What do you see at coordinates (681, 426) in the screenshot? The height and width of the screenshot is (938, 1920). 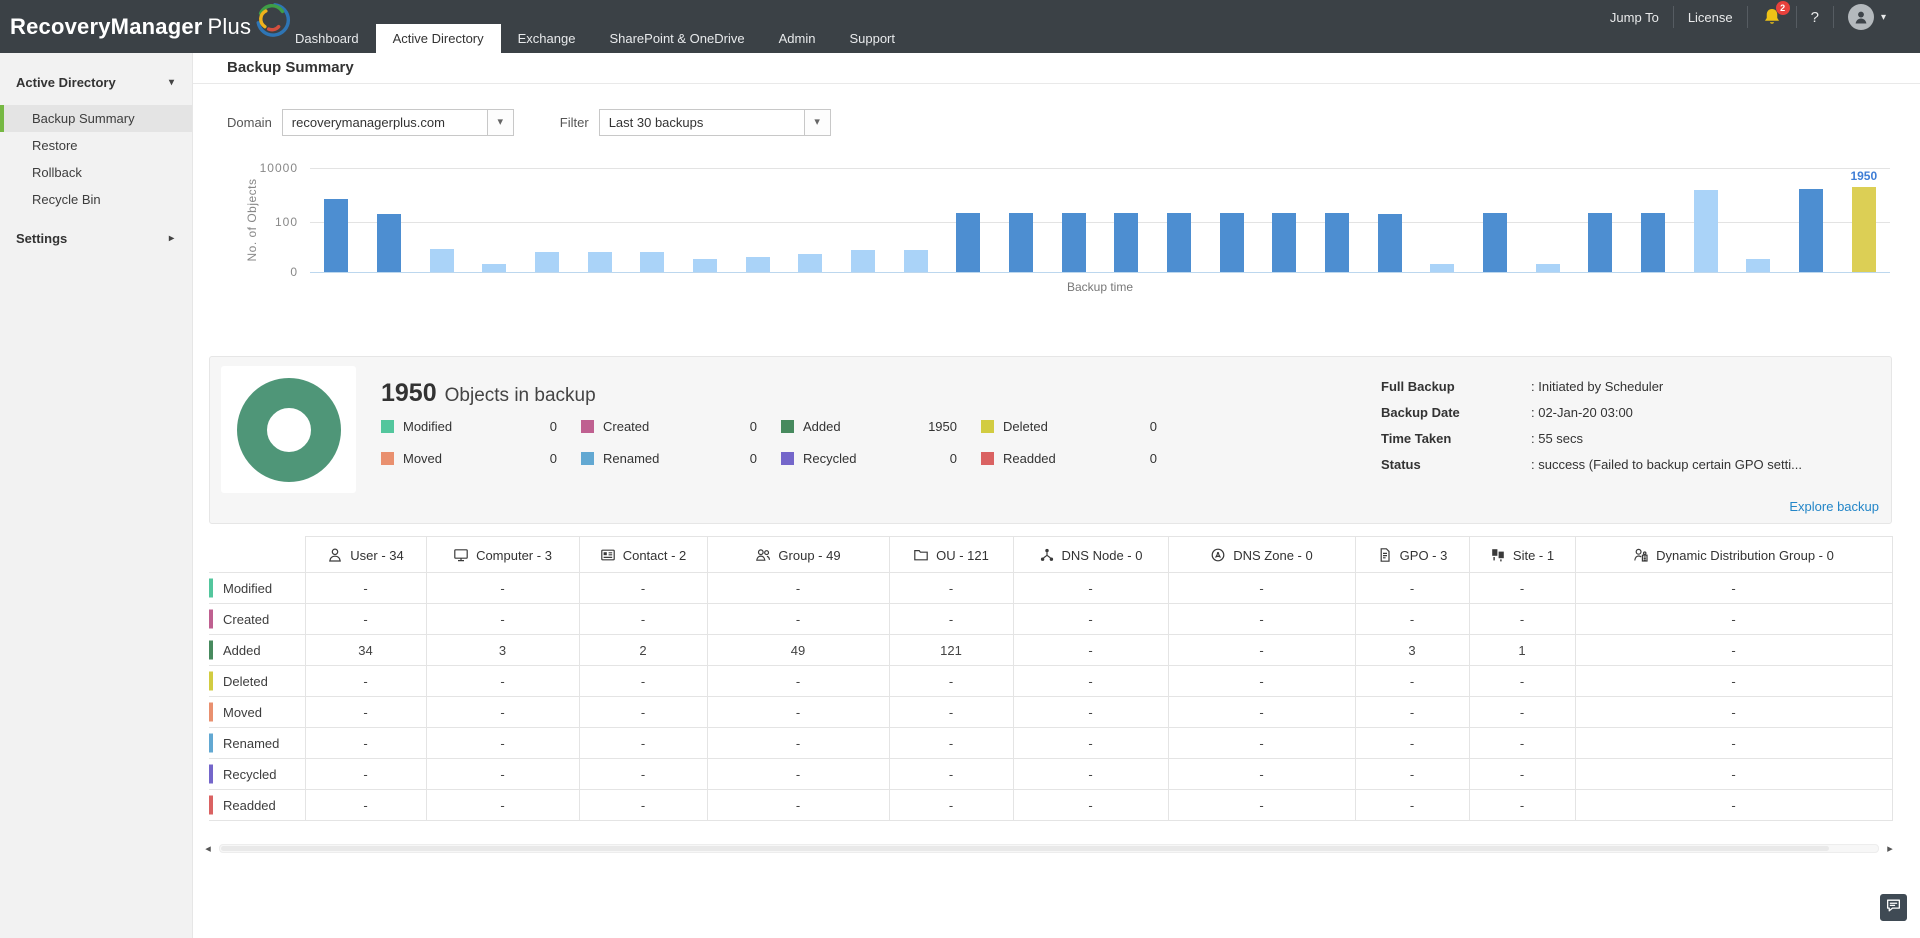 I see `legend-item-created: Created 0` at bounding box center [681, 426].